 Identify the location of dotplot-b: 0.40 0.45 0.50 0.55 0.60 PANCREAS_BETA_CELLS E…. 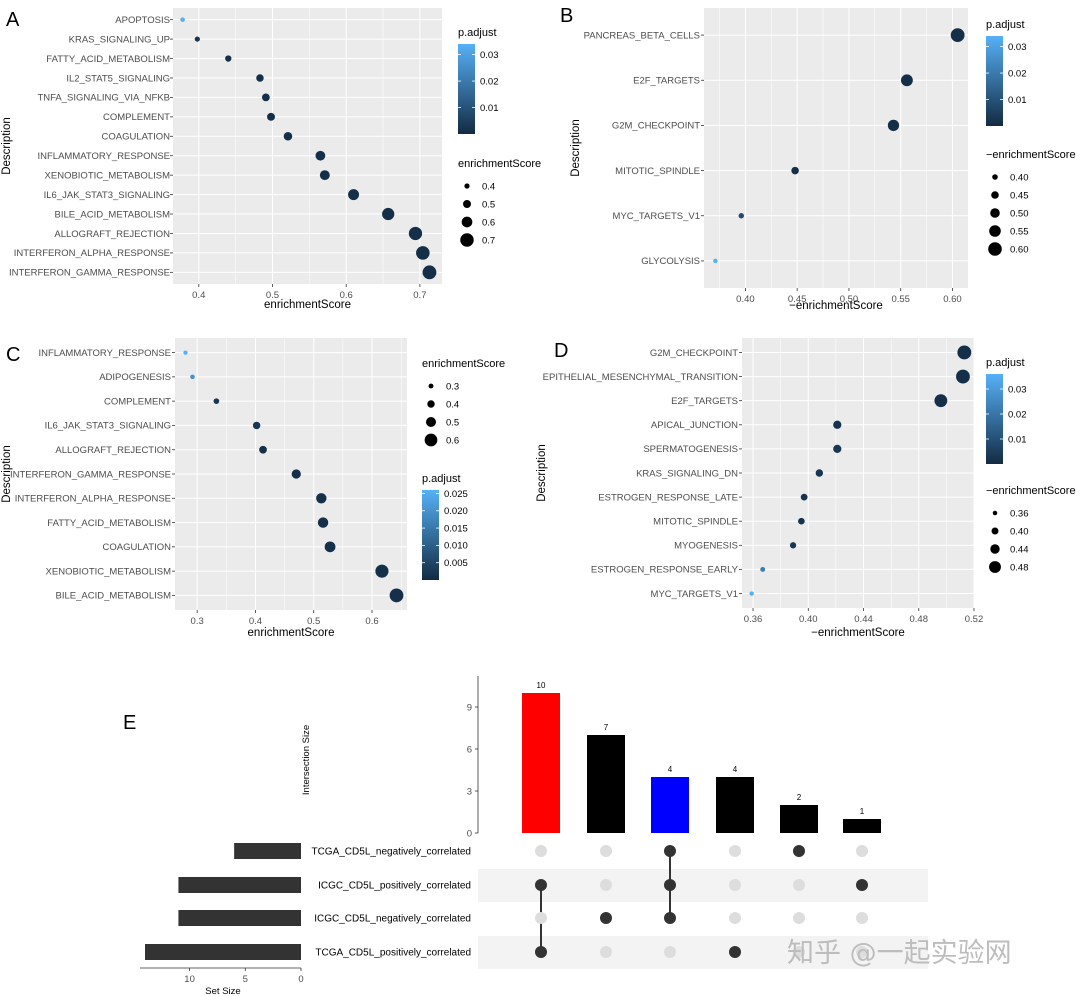
(823, 160).